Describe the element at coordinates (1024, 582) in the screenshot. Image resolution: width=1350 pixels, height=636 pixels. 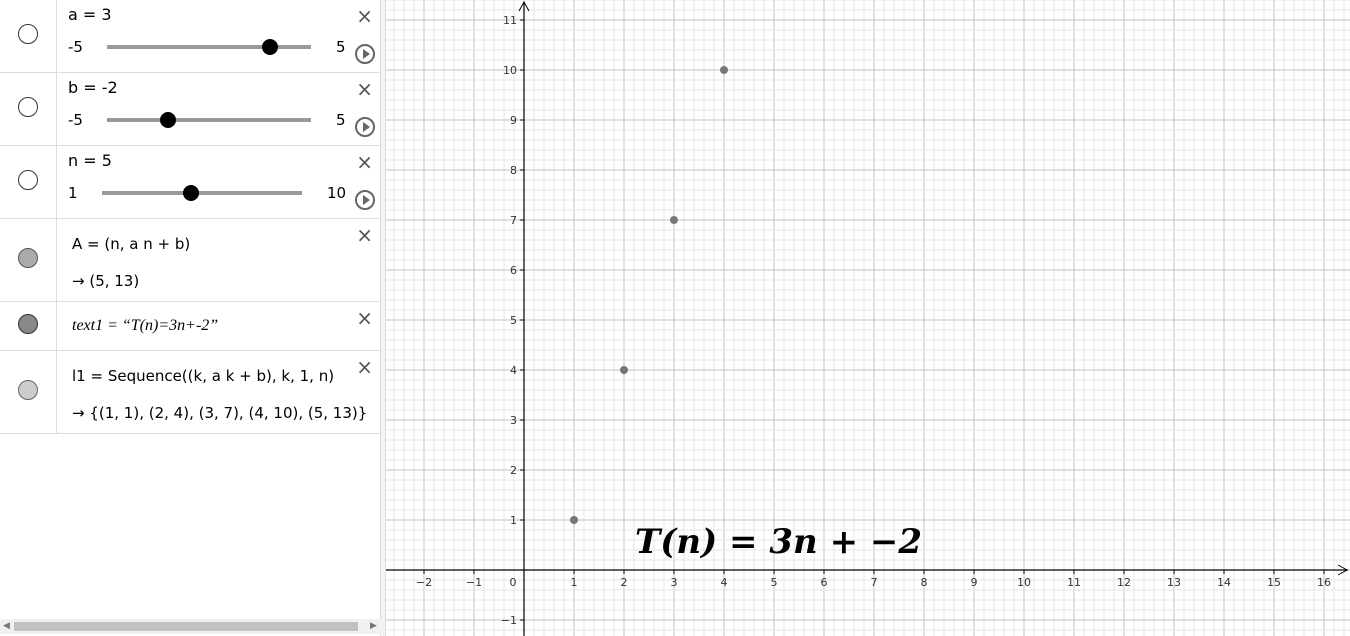
I see `x-tick-label: 10` at that location.